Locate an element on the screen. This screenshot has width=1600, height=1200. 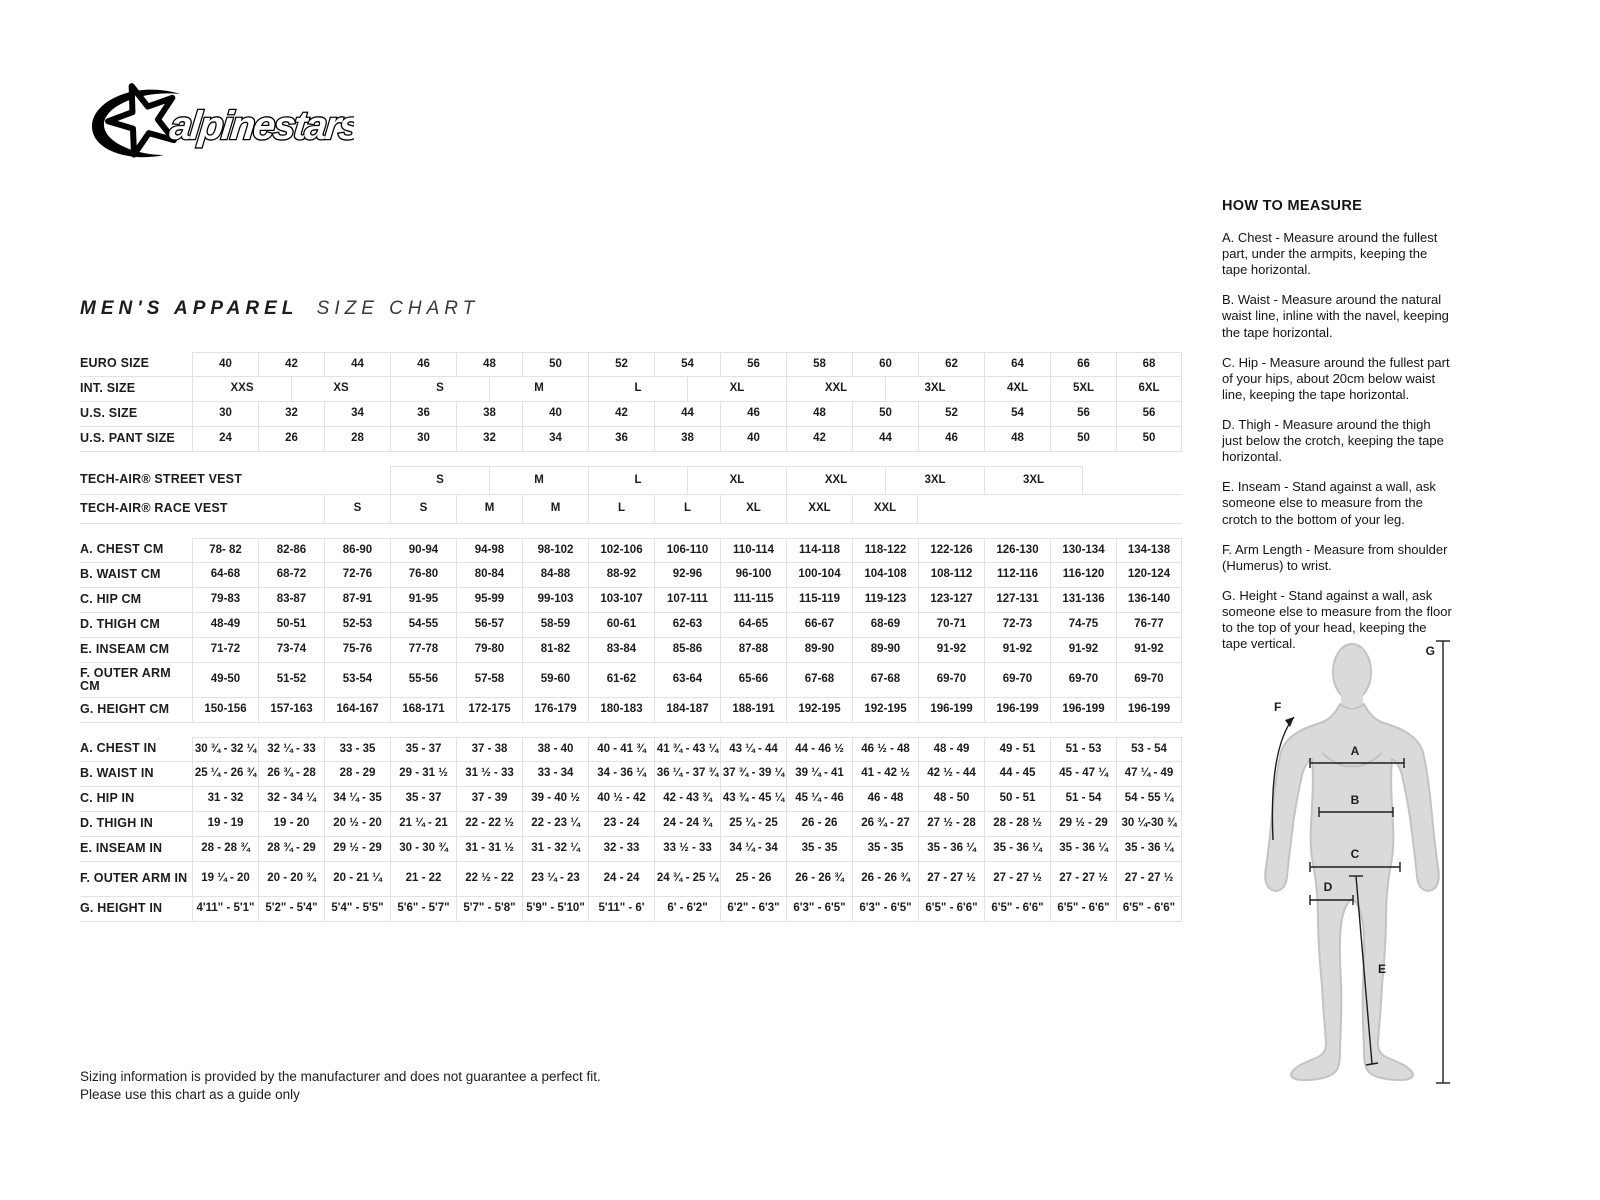
cell-us-pant-13: 50 is located at coordinates (1083, 439).